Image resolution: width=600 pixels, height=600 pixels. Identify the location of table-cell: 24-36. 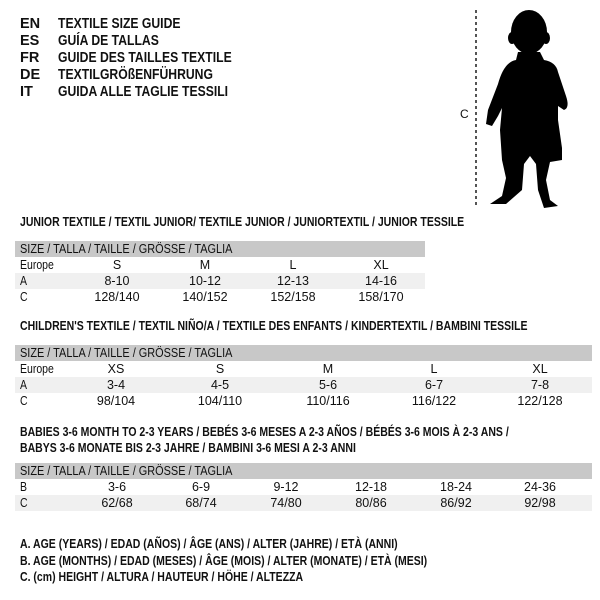
(540, 487).